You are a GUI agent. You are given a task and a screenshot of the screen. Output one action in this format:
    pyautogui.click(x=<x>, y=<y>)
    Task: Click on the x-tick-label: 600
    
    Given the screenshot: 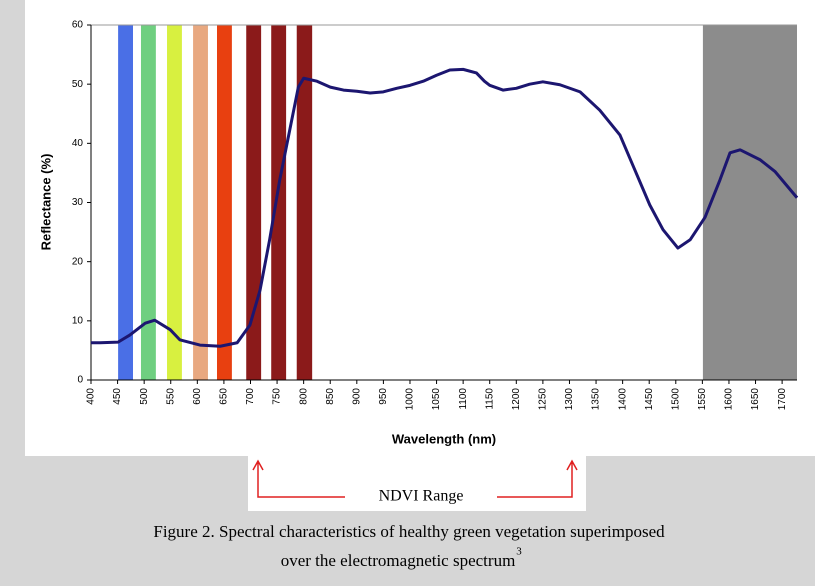 What is the action you would take?
    pyautogui.click(x=197, y=396)
    